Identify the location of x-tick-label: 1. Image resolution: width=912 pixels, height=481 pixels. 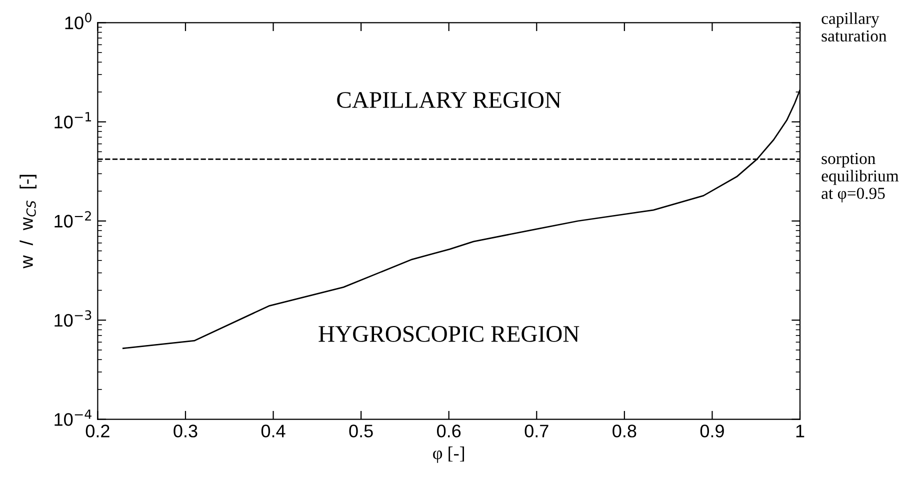
(800, 431).